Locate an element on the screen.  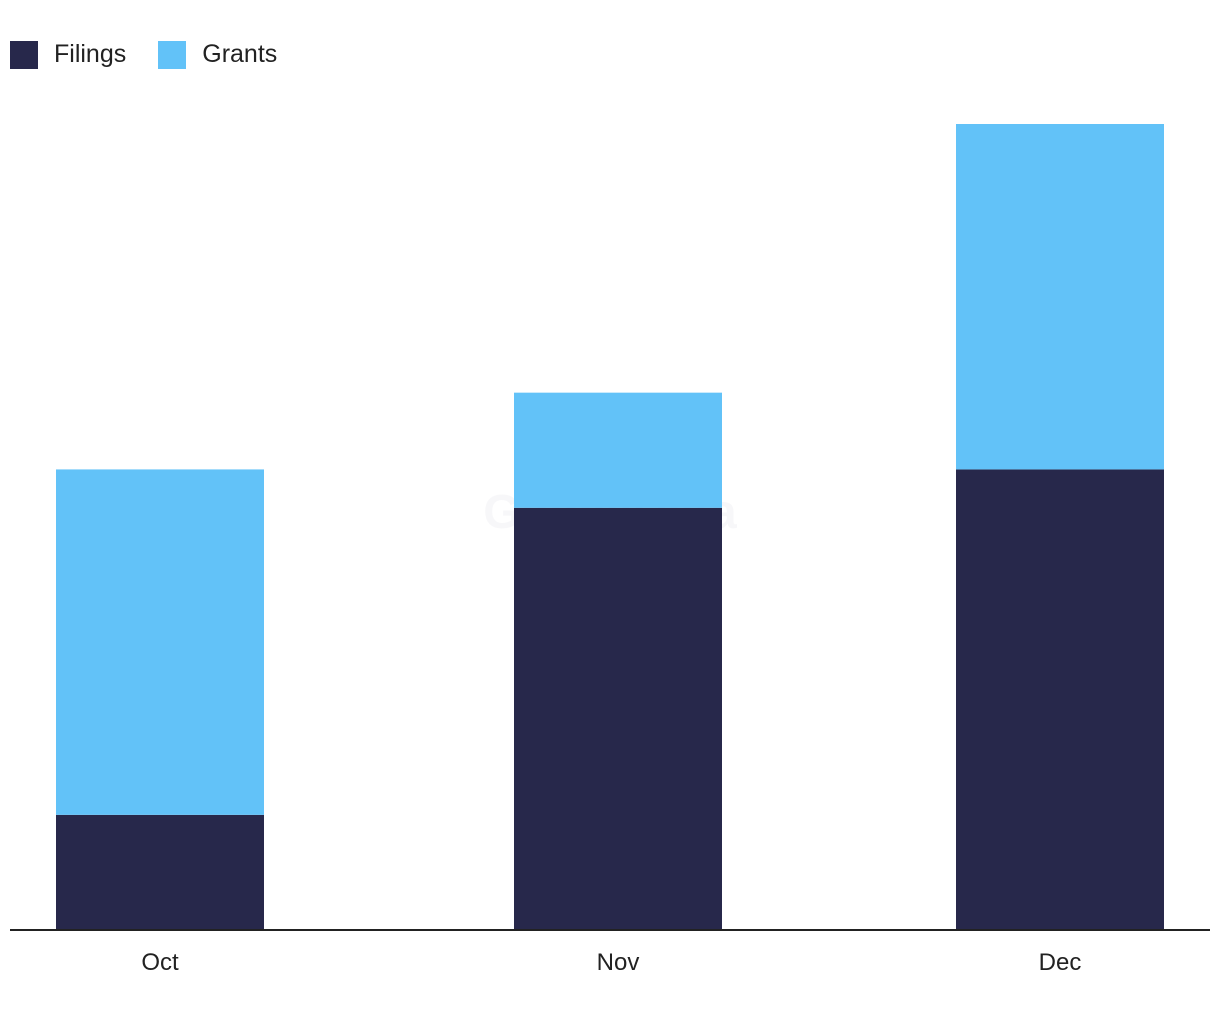
bar-filings-oct is located at coordinates (160, 872).